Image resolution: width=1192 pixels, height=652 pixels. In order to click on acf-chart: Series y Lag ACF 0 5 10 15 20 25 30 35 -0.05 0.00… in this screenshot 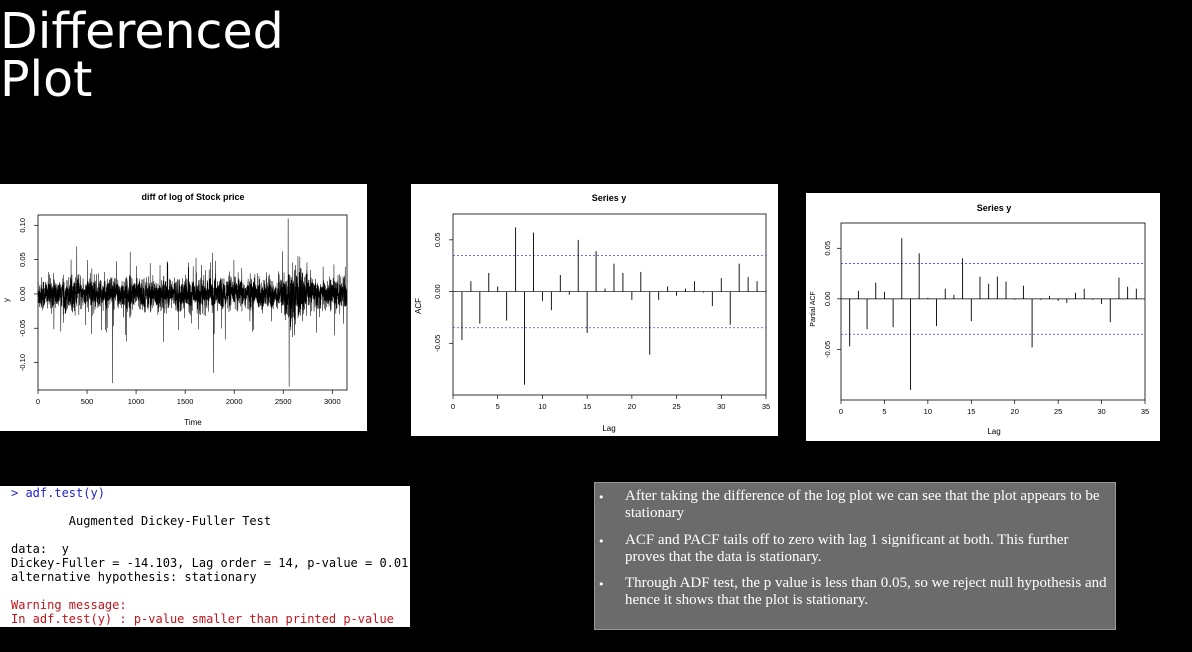, I will do `click(592, 313)`.